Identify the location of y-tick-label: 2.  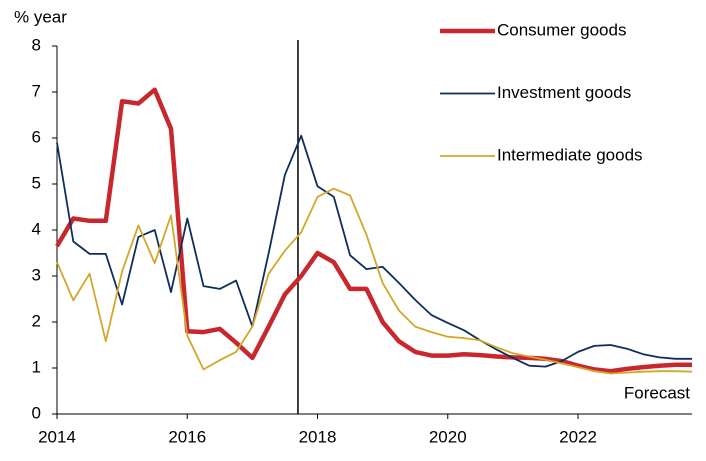
(36, 320).